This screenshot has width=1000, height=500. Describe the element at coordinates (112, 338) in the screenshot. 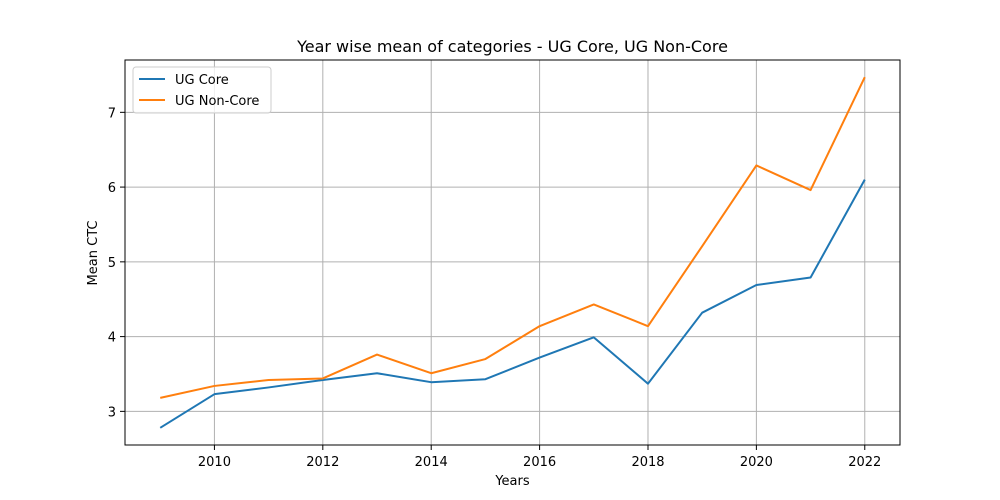

I see `y-tick-label: 4` at that location.